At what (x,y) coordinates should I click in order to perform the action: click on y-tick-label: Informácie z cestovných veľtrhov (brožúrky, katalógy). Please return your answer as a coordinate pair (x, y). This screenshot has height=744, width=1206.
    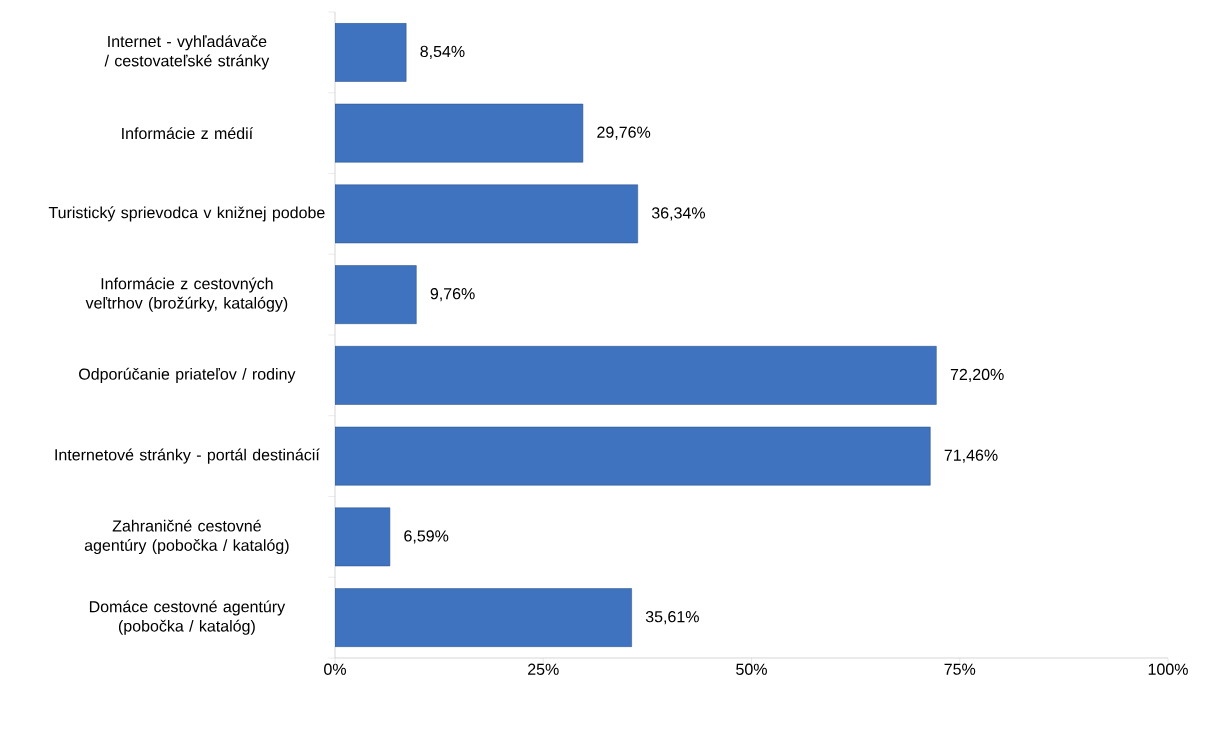
    Looking at the image, I should click on (186, 294).